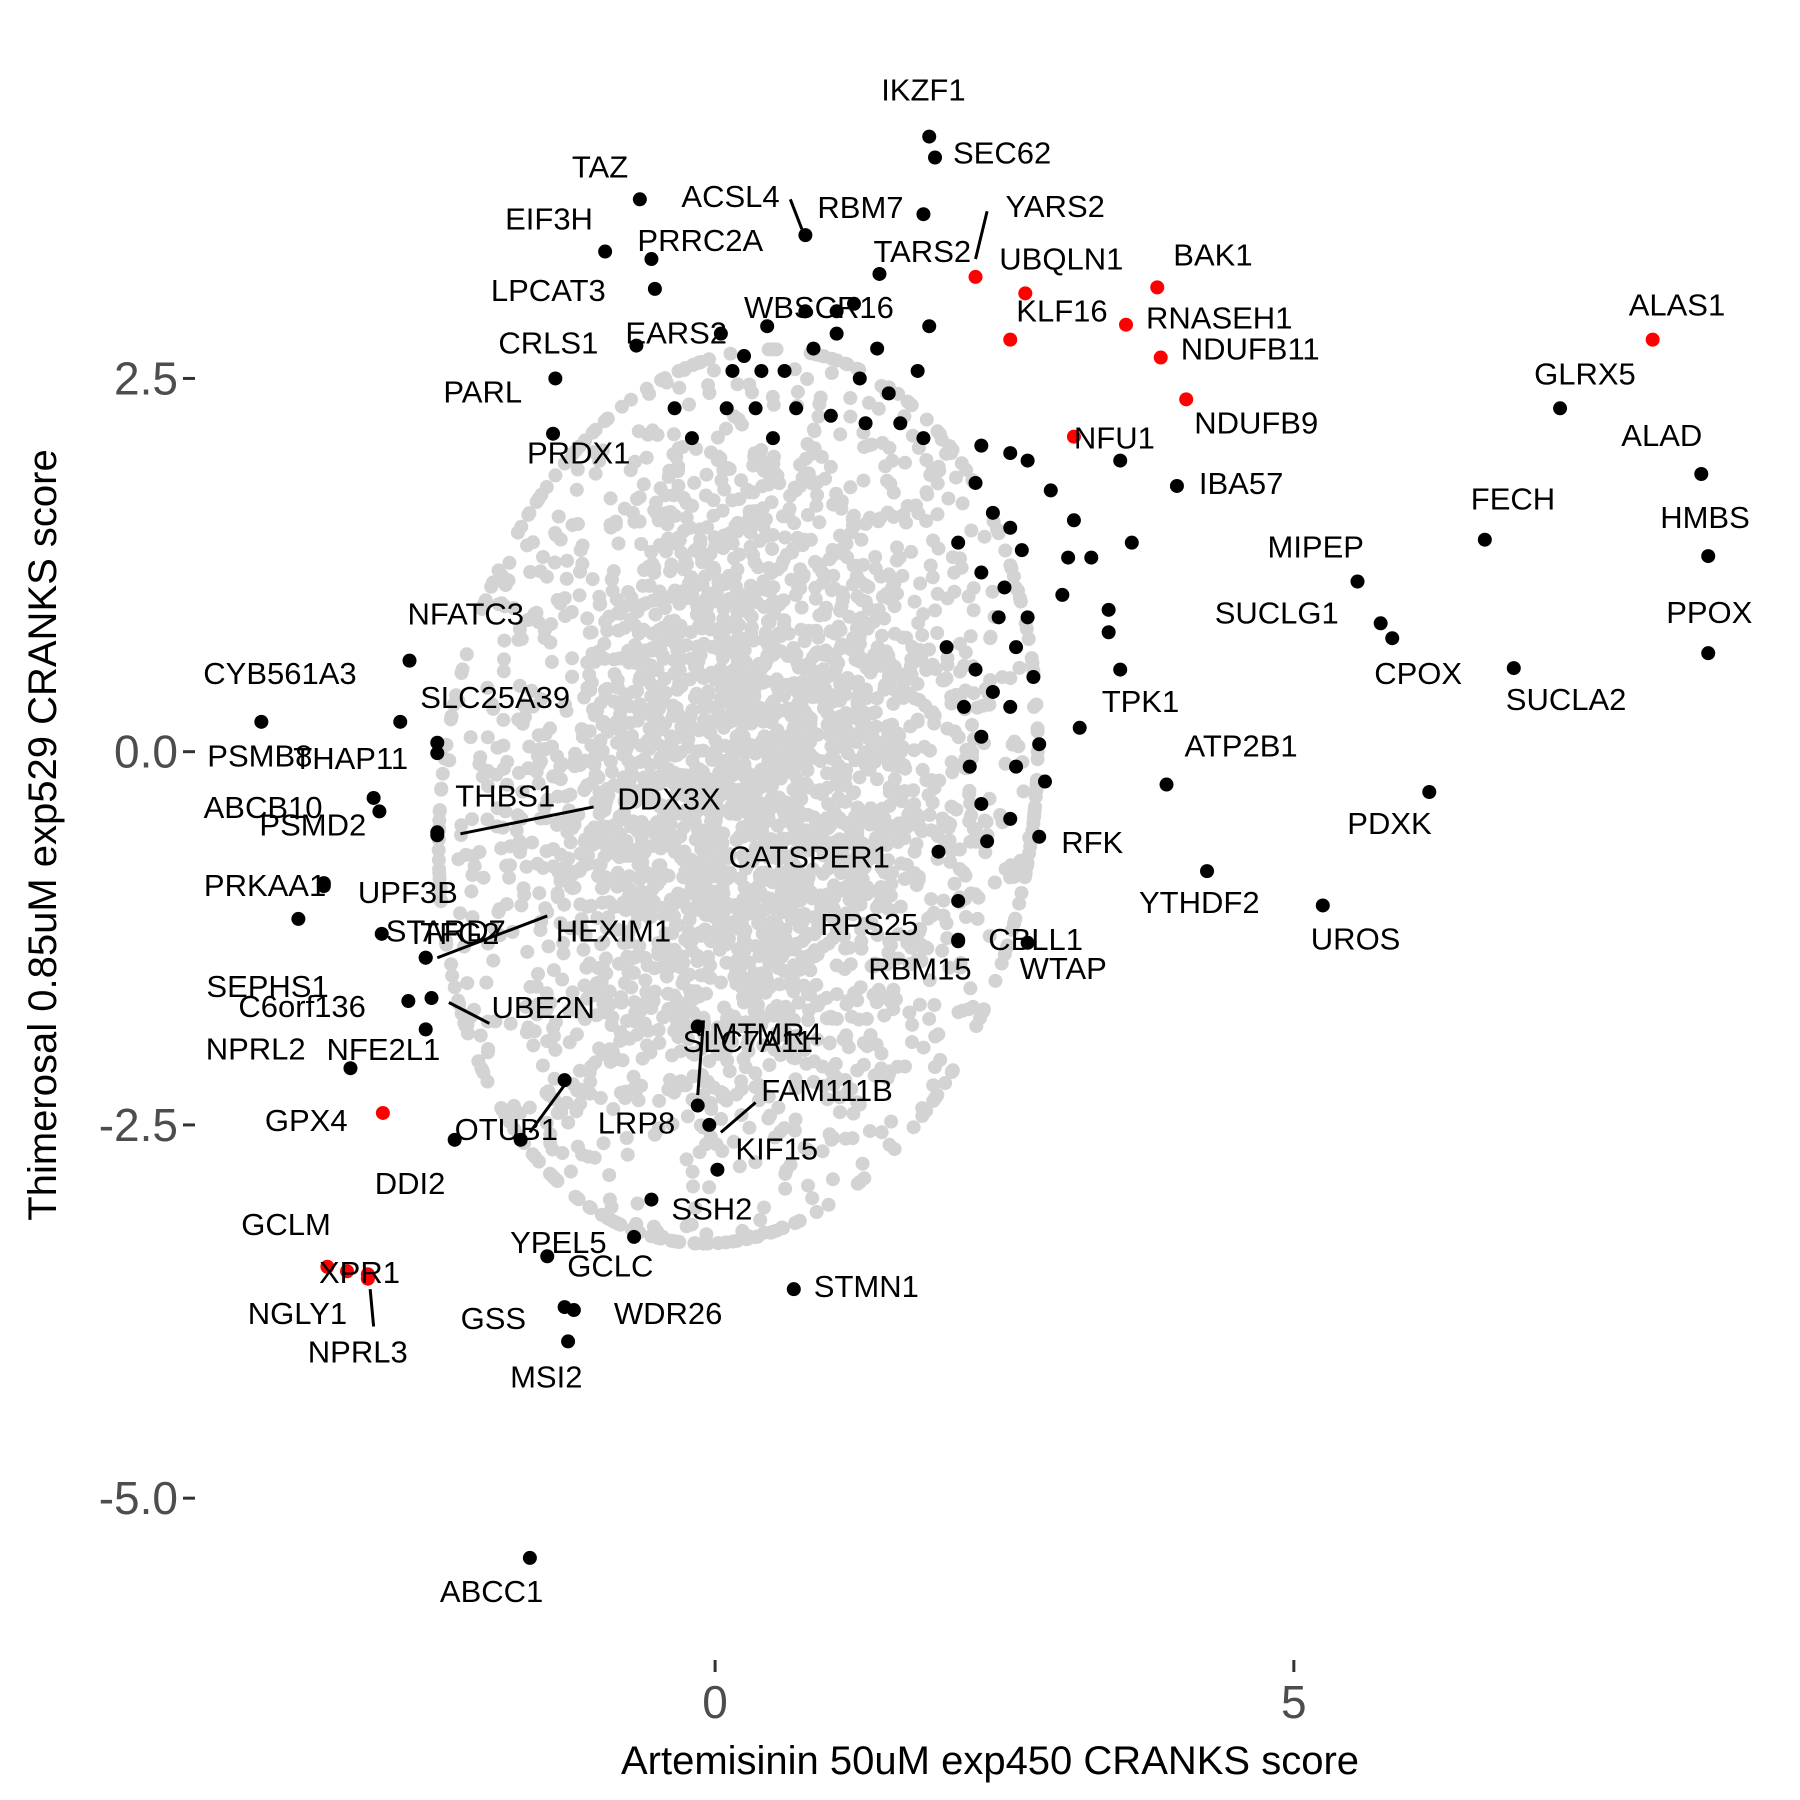 Image resolution: width=1800 pixels, height=1800 pixels. I want to click on point-label: SEPHS1, so click(267, 986).